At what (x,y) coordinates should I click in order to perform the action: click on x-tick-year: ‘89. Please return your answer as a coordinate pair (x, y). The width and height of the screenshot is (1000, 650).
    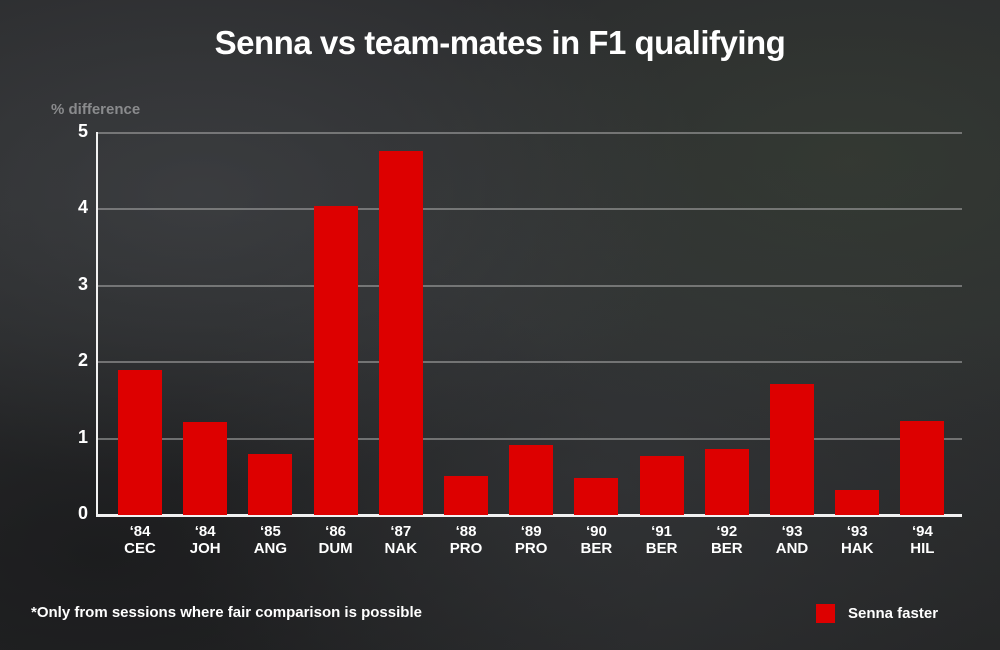
    Looking at the image, I should click on (531, 531).